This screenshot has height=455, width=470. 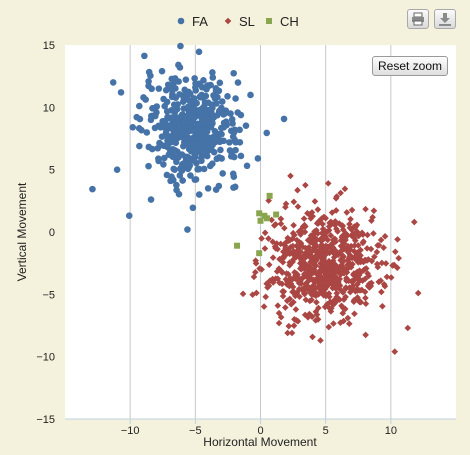 I want to click on x-tick-label: 0, so click(x=260, y=431).